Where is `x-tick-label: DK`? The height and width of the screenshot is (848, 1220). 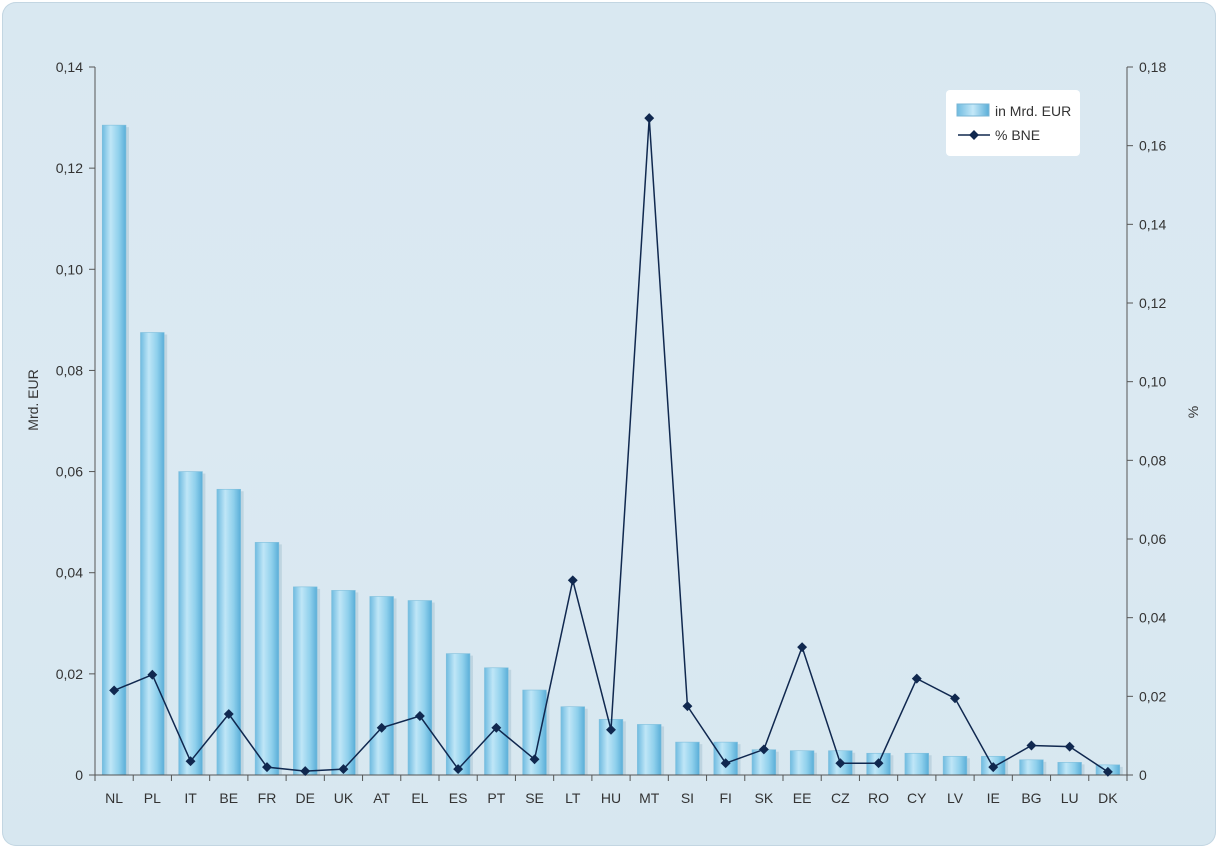
x-tick-label: DK is located at coordinates (1108, 798).